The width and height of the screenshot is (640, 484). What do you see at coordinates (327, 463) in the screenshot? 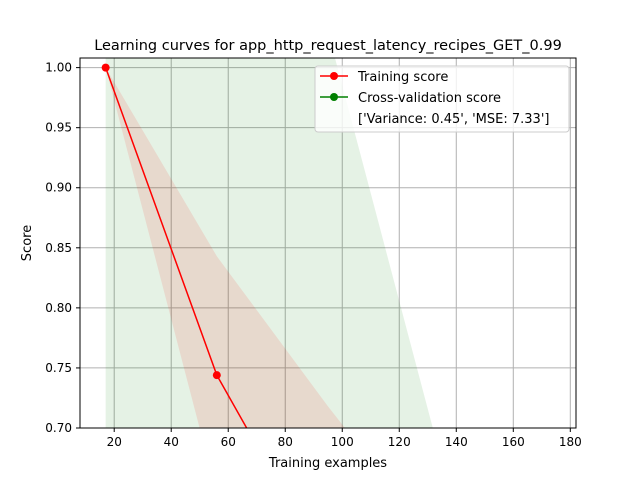
I see `x-axis-label: Training examples` at bounding box center [327, 463].